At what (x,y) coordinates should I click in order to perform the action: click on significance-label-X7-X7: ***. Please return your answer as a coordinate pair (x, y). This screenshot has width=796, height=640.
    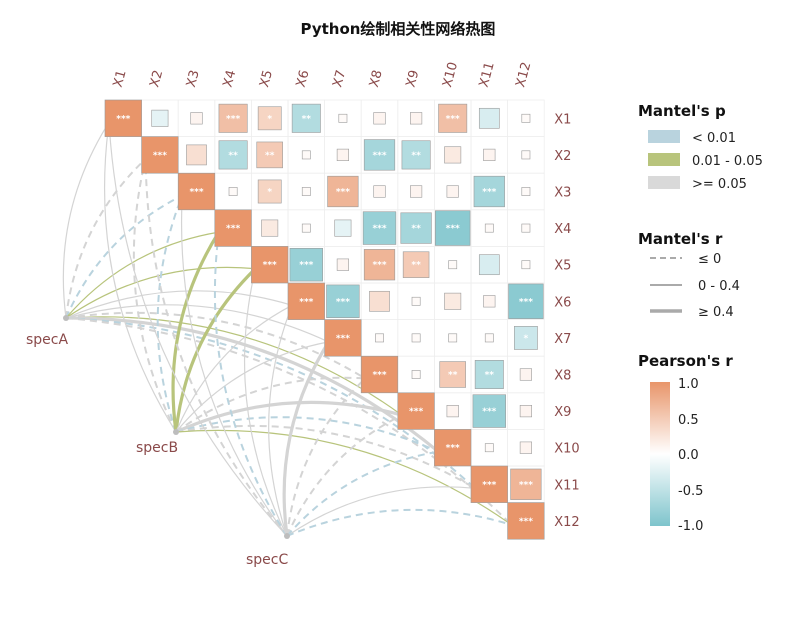
    Looking at the image, I should click on (343, 339).